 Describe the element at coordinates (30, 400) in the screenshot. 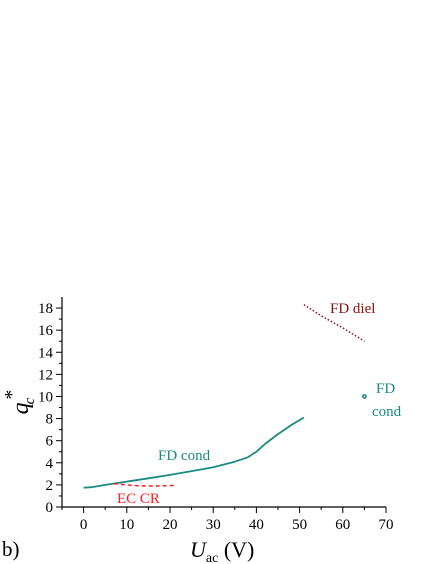

I see `y-axis-title-sub: c` at that location.